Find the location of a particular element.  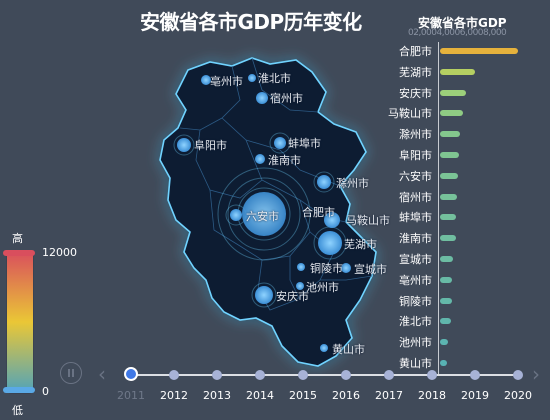

city-label: 芜湖市 is located at coordinates (360, 244).